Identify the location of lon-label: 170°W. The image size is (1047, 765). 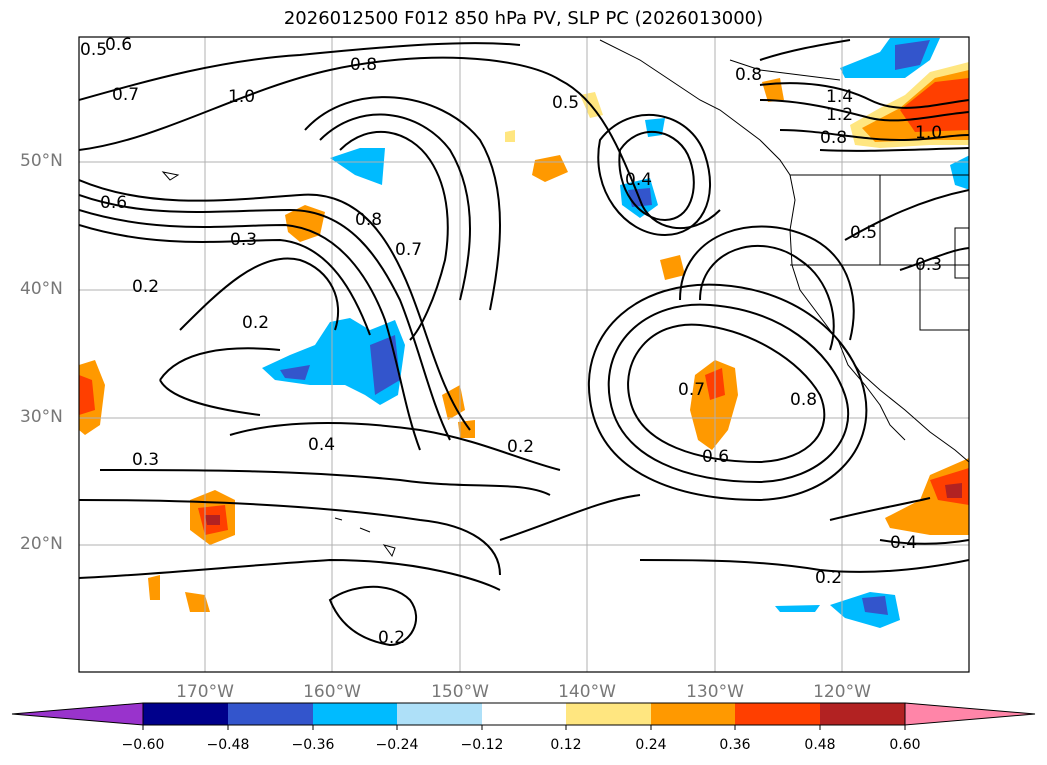
(205, 692).